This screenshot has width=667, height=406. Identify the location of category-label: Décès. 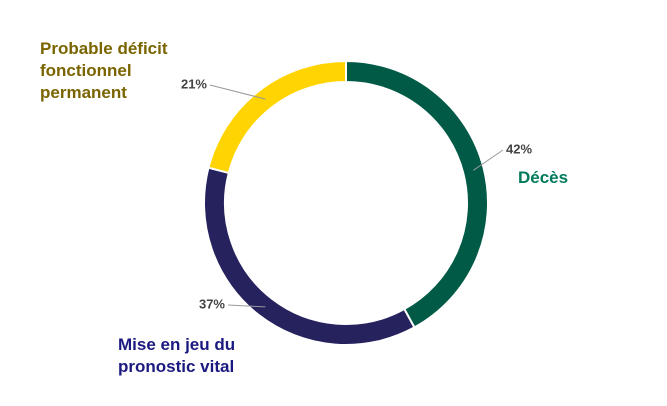
(543, 177).